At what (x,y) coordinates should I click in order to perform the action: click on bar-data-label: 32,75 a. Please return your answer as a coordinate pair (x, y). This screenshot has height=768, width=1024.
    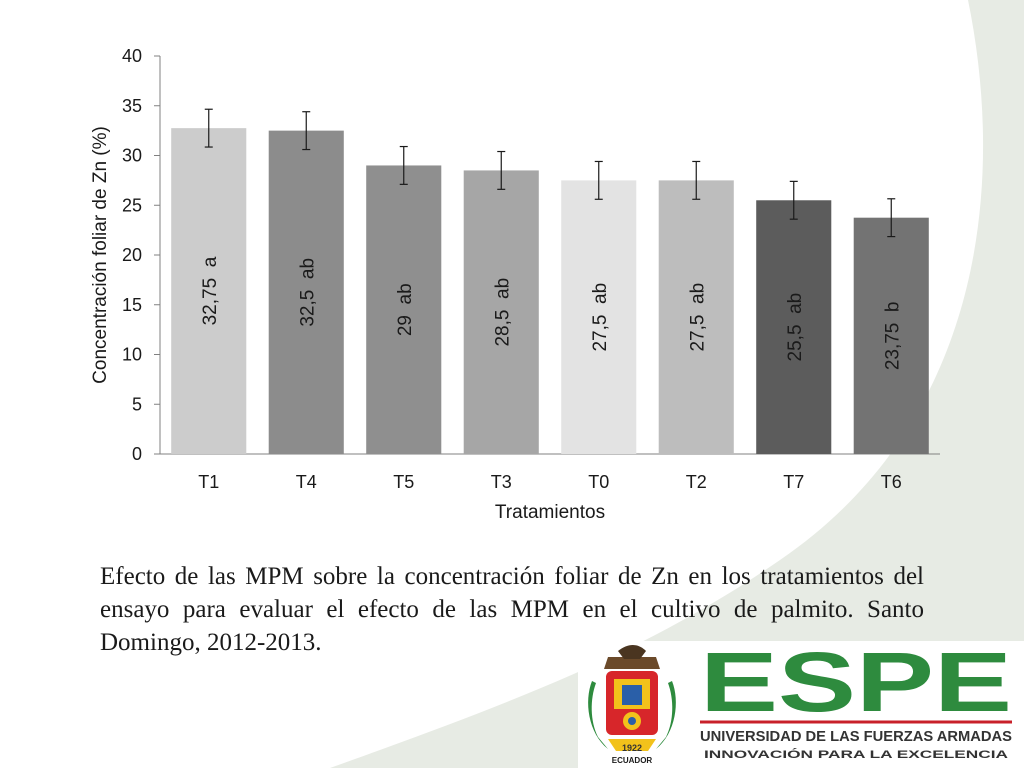
    Looking at the image, I should click on (210, 290).